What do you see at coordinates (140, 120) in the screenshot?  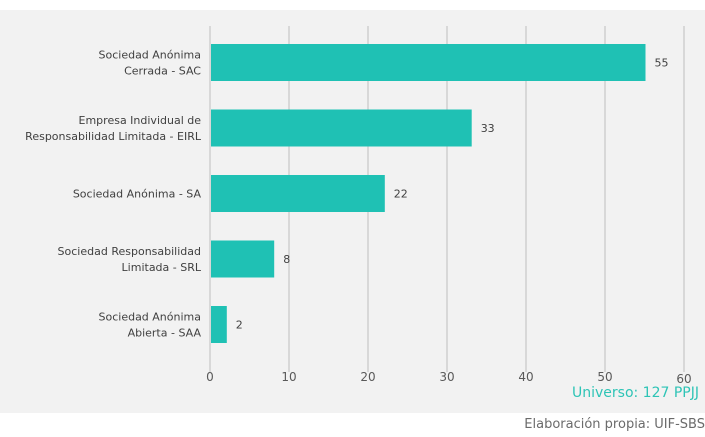 I see `category-label-line: Empresa Individual de` at bounding box center [140, 120].